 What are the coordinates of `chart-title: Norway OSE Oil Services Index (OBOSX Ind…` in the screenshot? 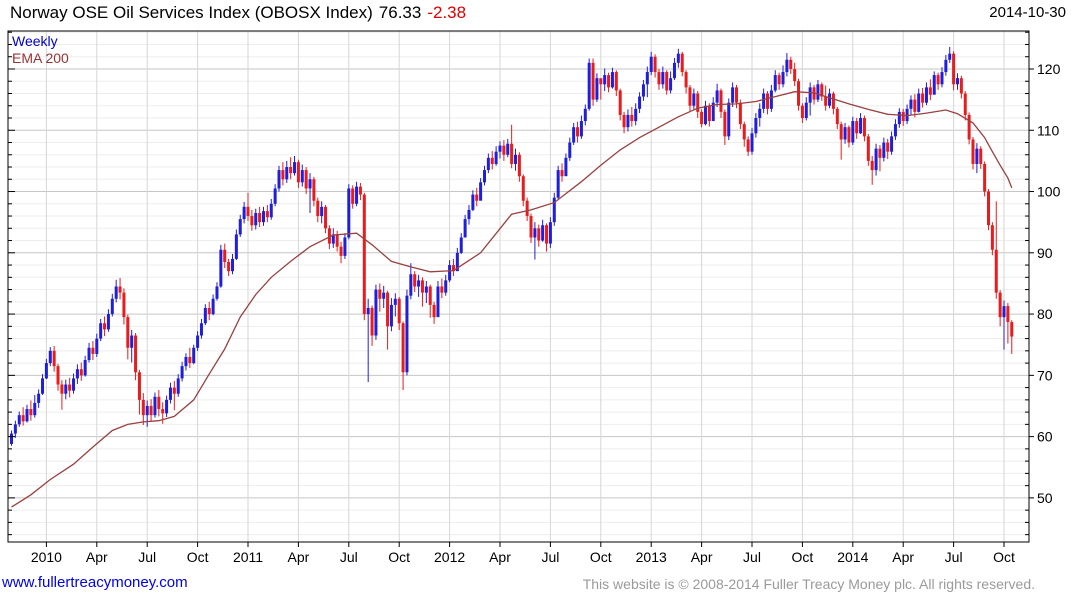 It's located at (238, 13).